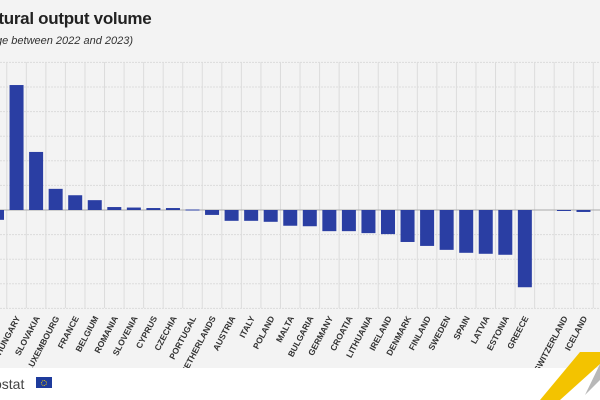 The width and height of the screenshot is (600, 400). Describe the element at coordinates (231, 215) in the screenshot. I see `bar-austria` at that location.